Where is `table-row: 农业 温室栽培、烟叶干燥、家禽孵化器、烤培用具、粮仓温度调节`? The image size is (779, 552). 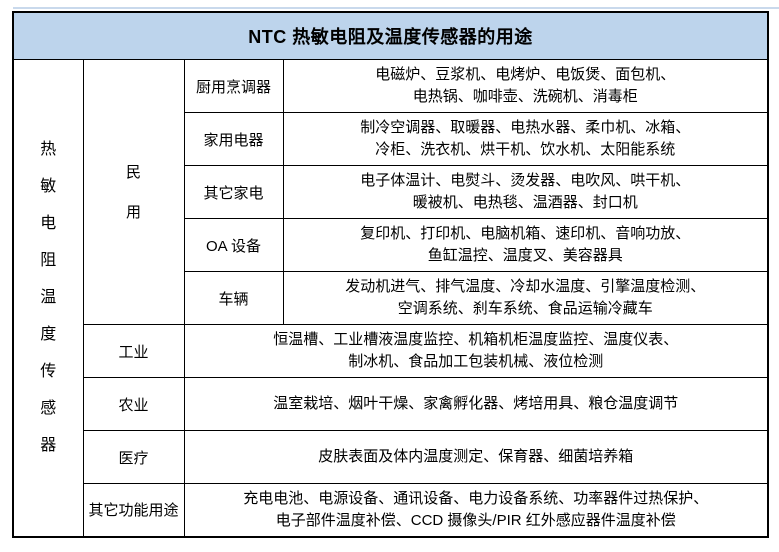
table-row: 农业 温室栽培、烟叶干燥、家禽孵化器、烤培用具、粮仓温度调节 is located at coordinates (391, 404).